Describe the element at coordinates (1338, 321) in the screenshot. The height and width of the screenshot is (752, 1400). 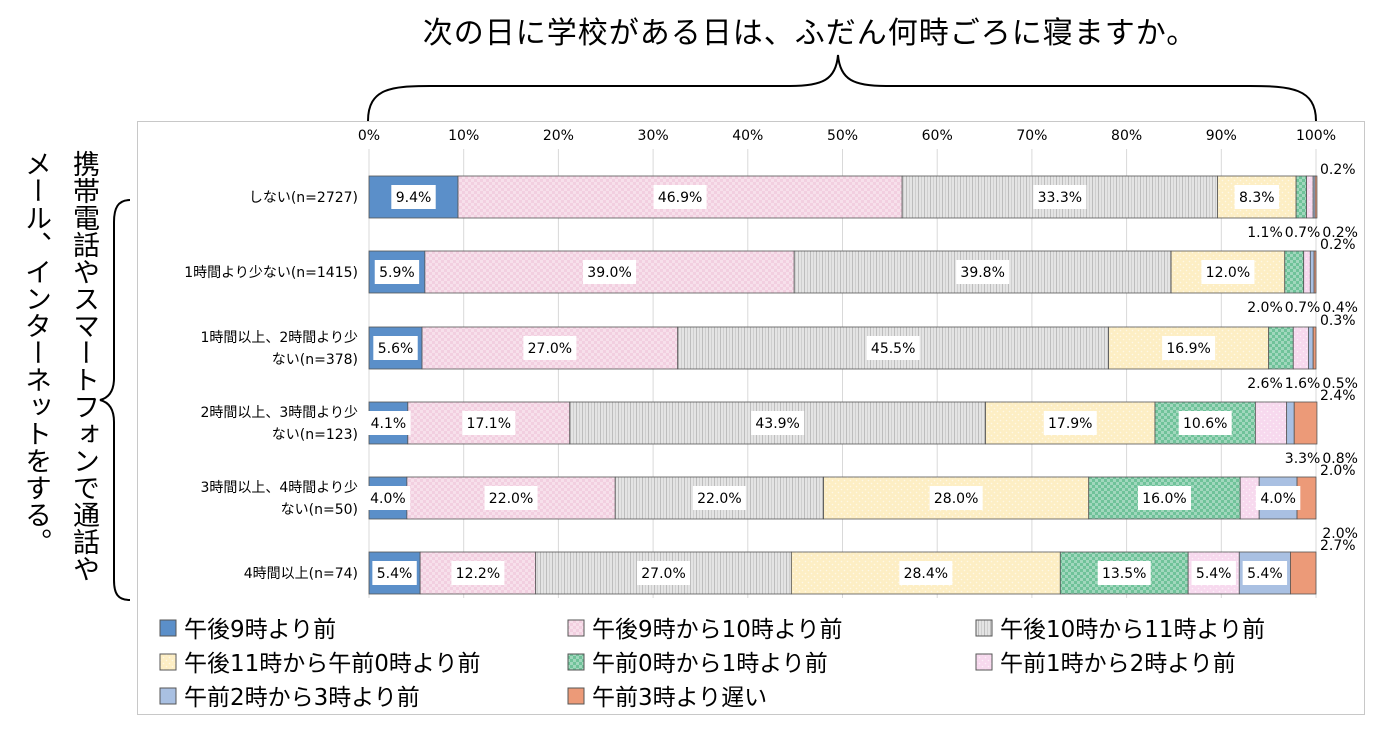
I see `data-label: 0.3%` at that location.